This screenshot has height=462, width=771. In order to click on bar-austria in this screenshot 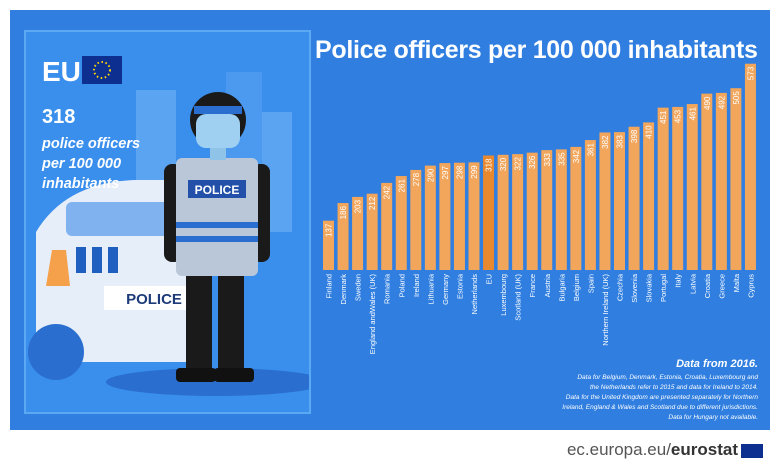, I will do `click(547, 210)`.